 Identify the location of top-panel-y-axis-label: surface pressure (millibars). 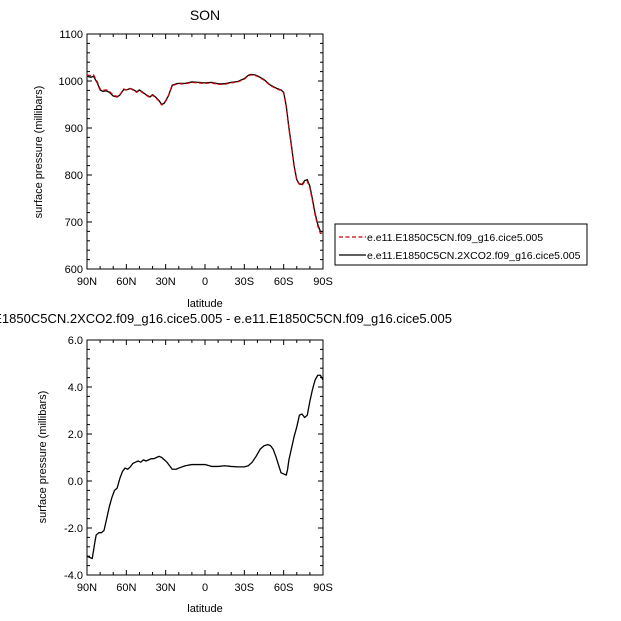
(39, 152).